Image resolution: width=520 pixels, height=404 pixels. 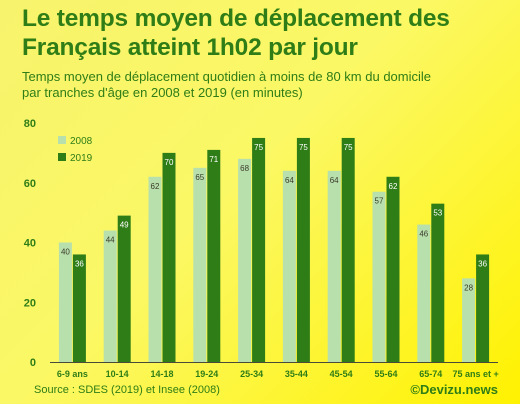 I want to click on y-tick-label: 60, so click(x=30, y=184).